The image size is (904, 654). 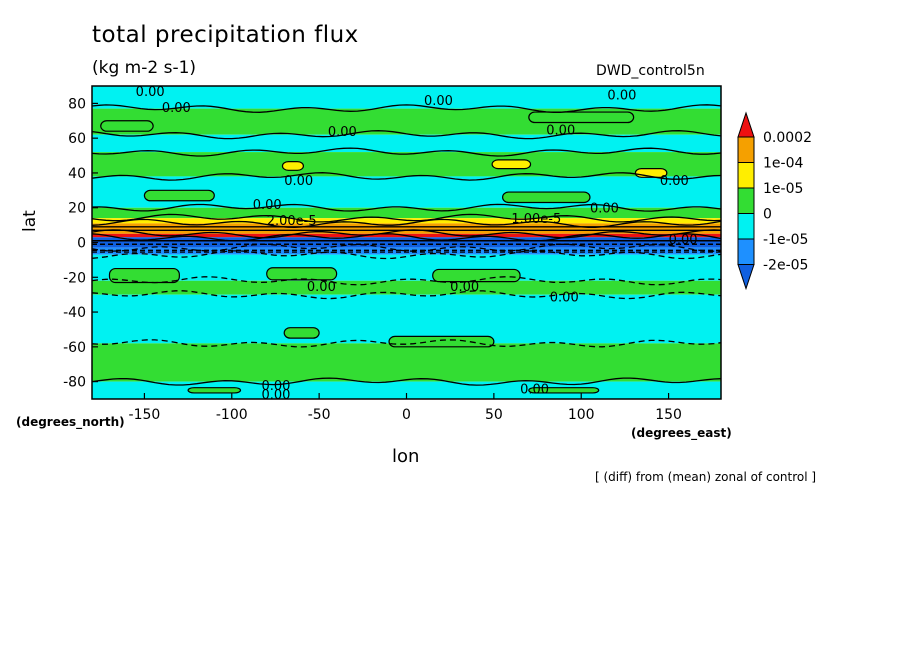 I want to click on colorbar-label-1: 1e-04, so click(x=783, y=164).